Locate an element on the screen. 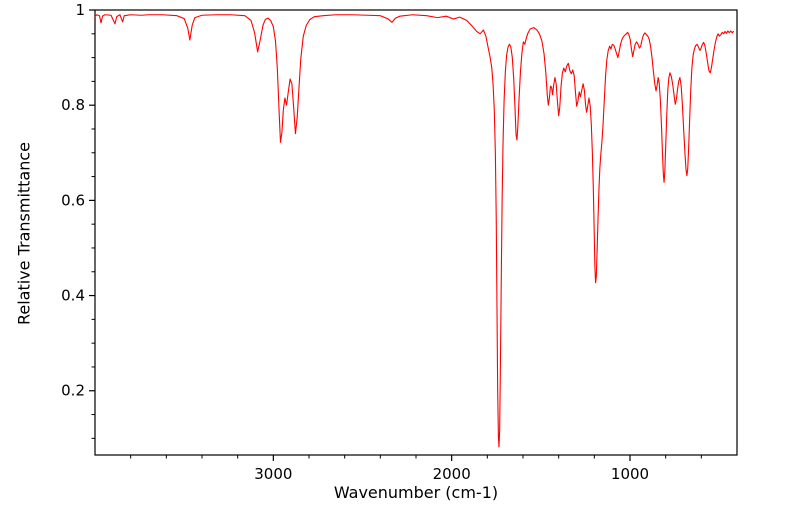 The height and width of the screenshot is (516, 799). y-tick-label: 0.2 is located at coordinates (73, 391).